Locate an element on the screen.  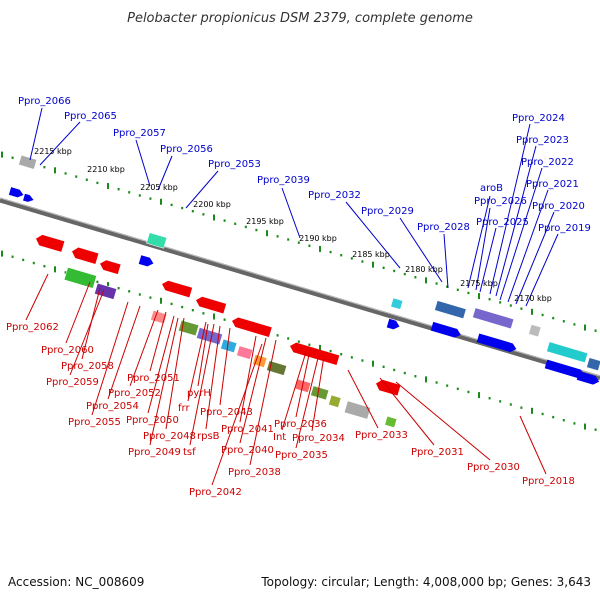
gene-label: Ppro_2050 is located at coordinates (152, 420).